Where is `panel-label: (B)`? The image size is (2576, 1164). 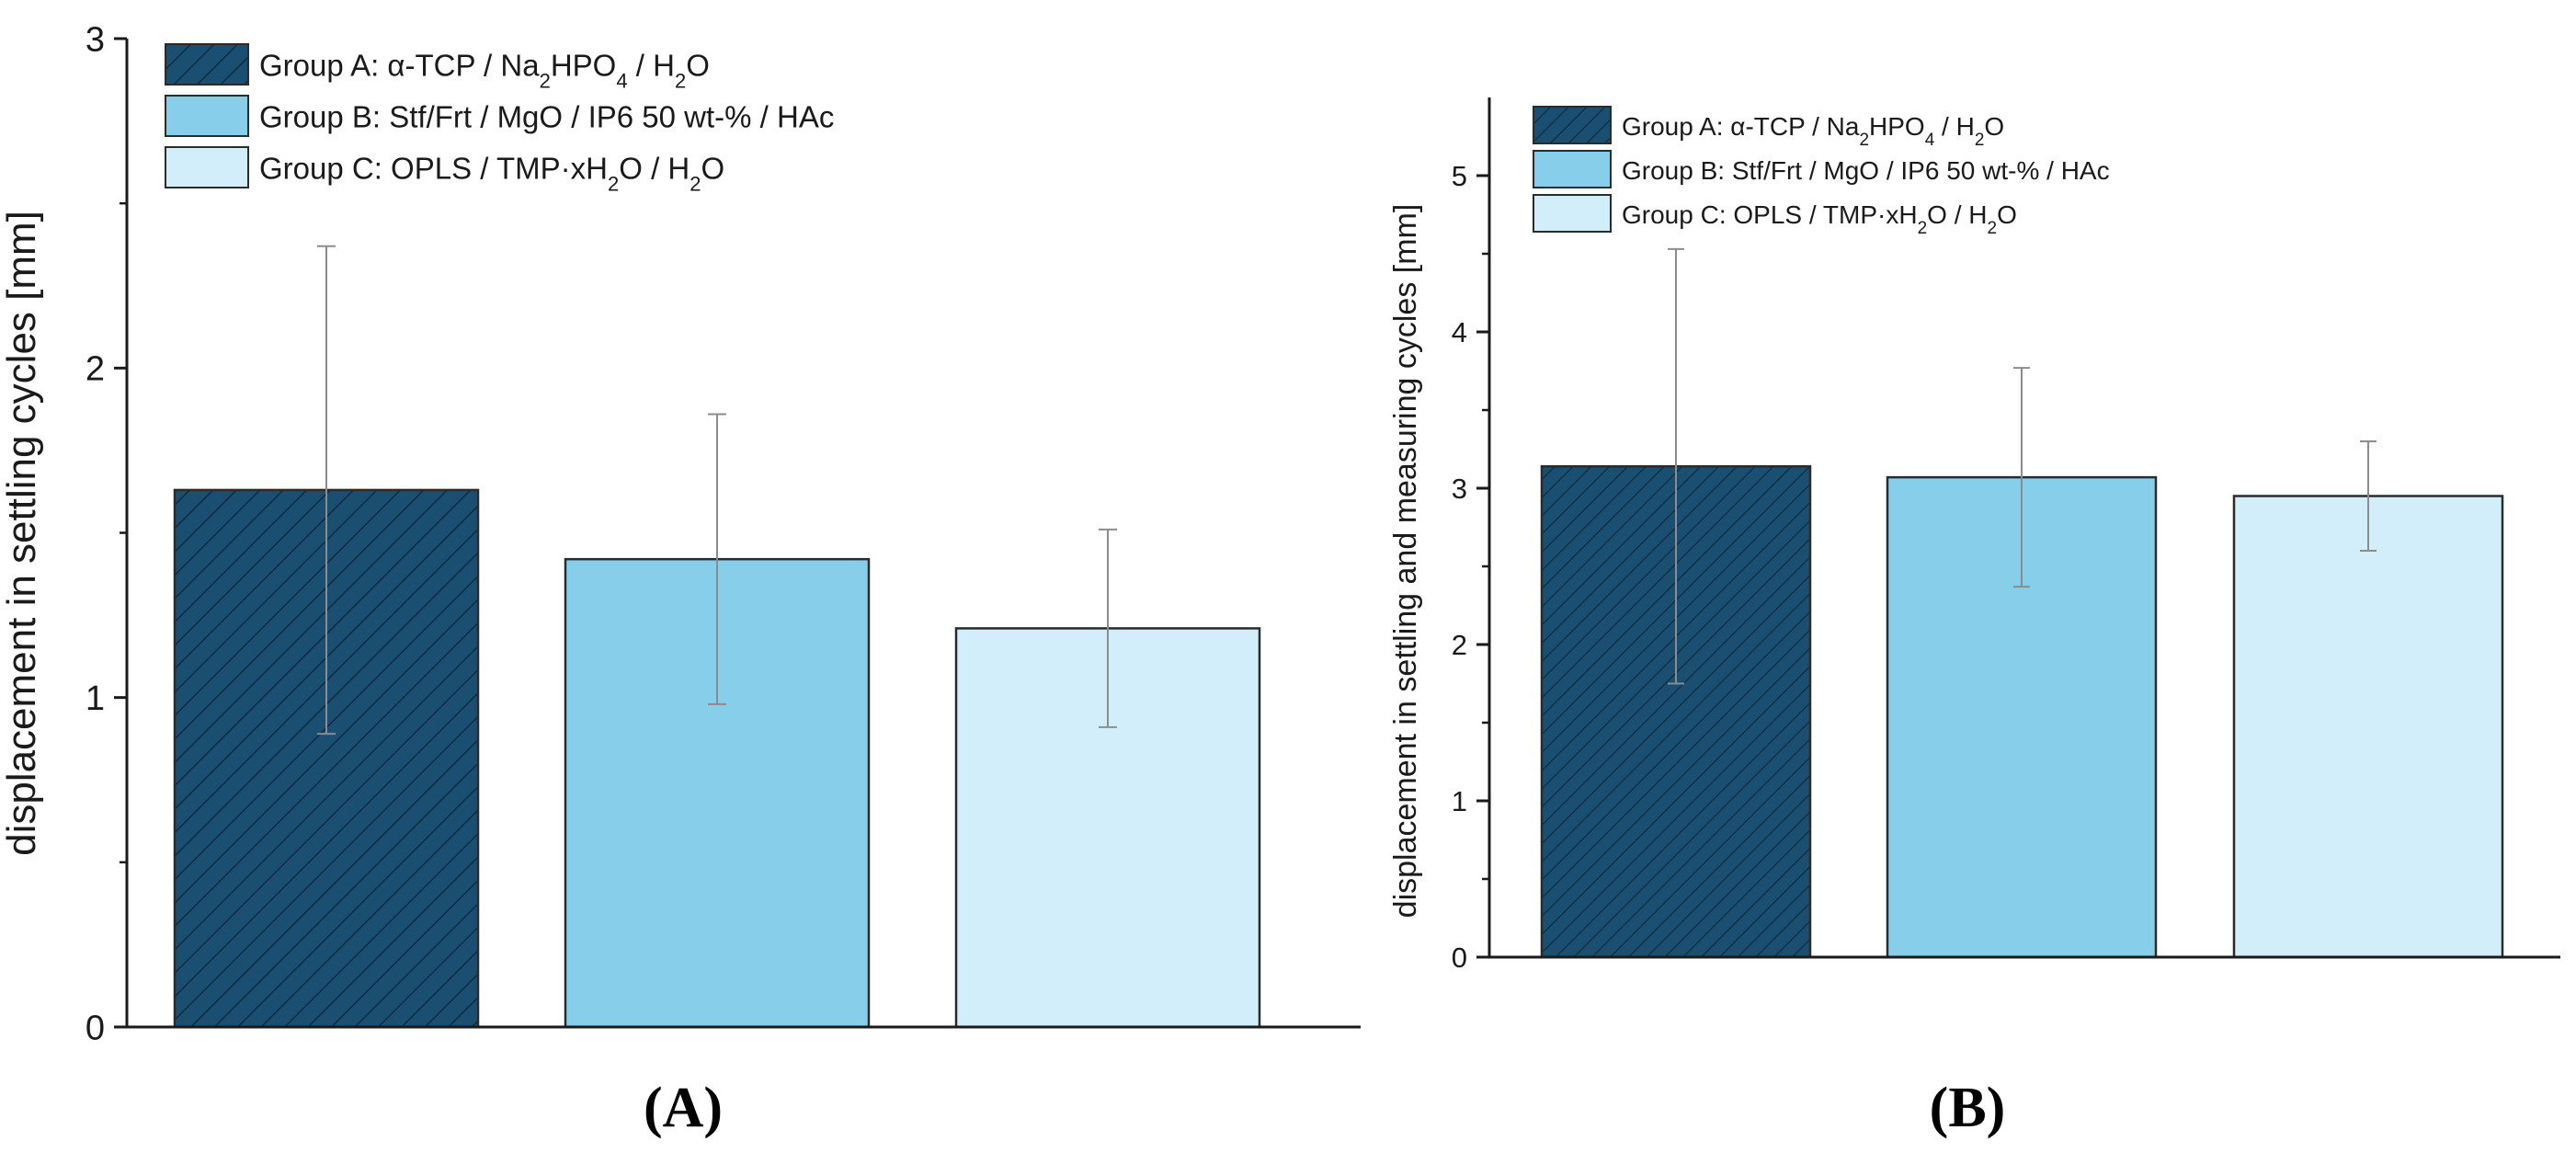 panel-label: (B) is located at coordinates (1968, 1108).